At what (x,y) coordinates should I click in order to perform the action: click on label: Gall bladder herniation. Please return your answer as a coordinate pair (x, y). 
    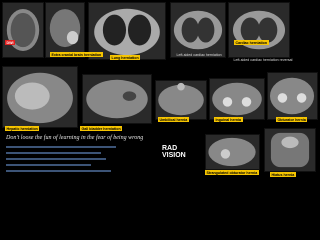
    Looking at the image, I should click on (101, 129).